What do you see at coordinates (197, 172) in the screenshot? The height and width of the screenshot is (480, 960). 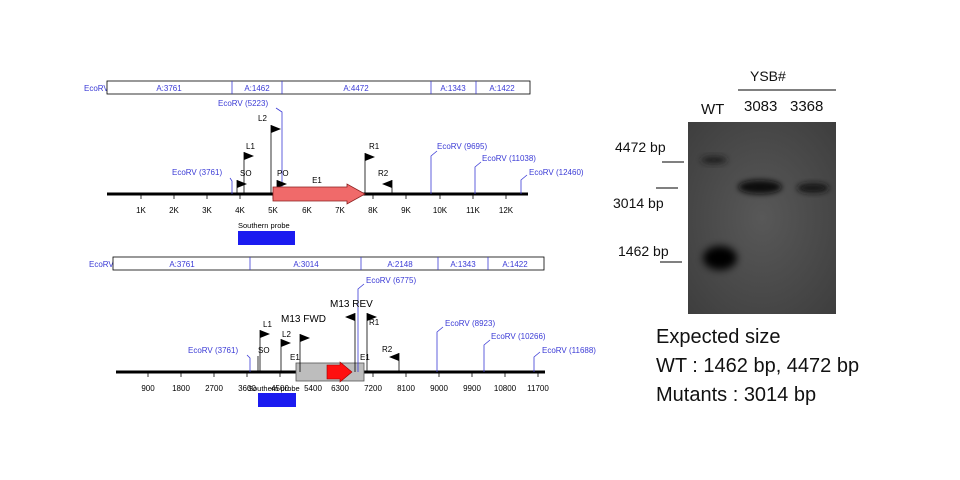 I see `map1-cut-label: EcoRV (3761)` at bounding box center [197, 172].